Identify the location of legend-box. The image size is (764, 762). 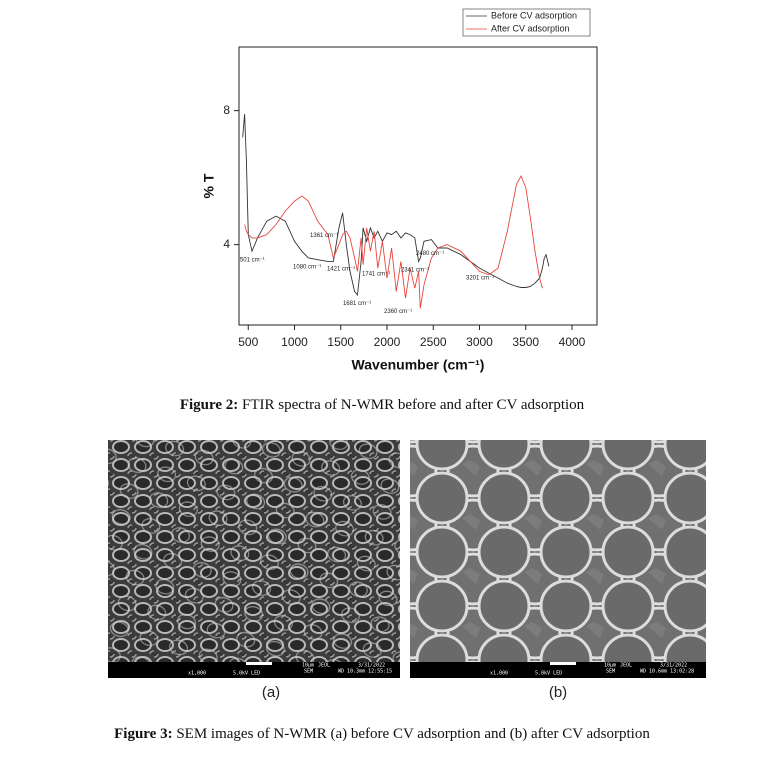
(526, 22).